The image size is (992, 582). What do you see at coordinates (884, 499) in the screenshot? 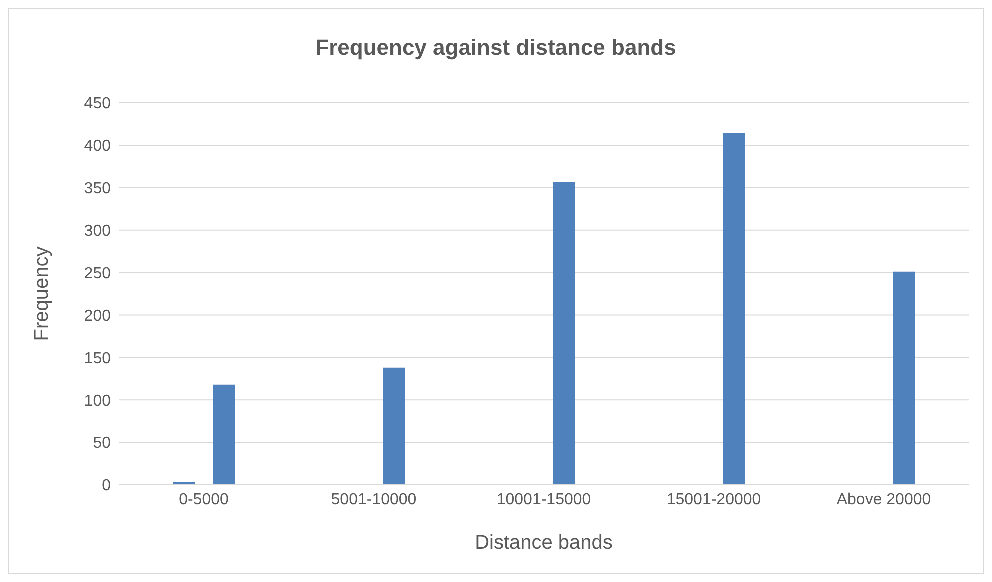
I see `x-tick-label: Above 20000` at bounding box center [884, 499].